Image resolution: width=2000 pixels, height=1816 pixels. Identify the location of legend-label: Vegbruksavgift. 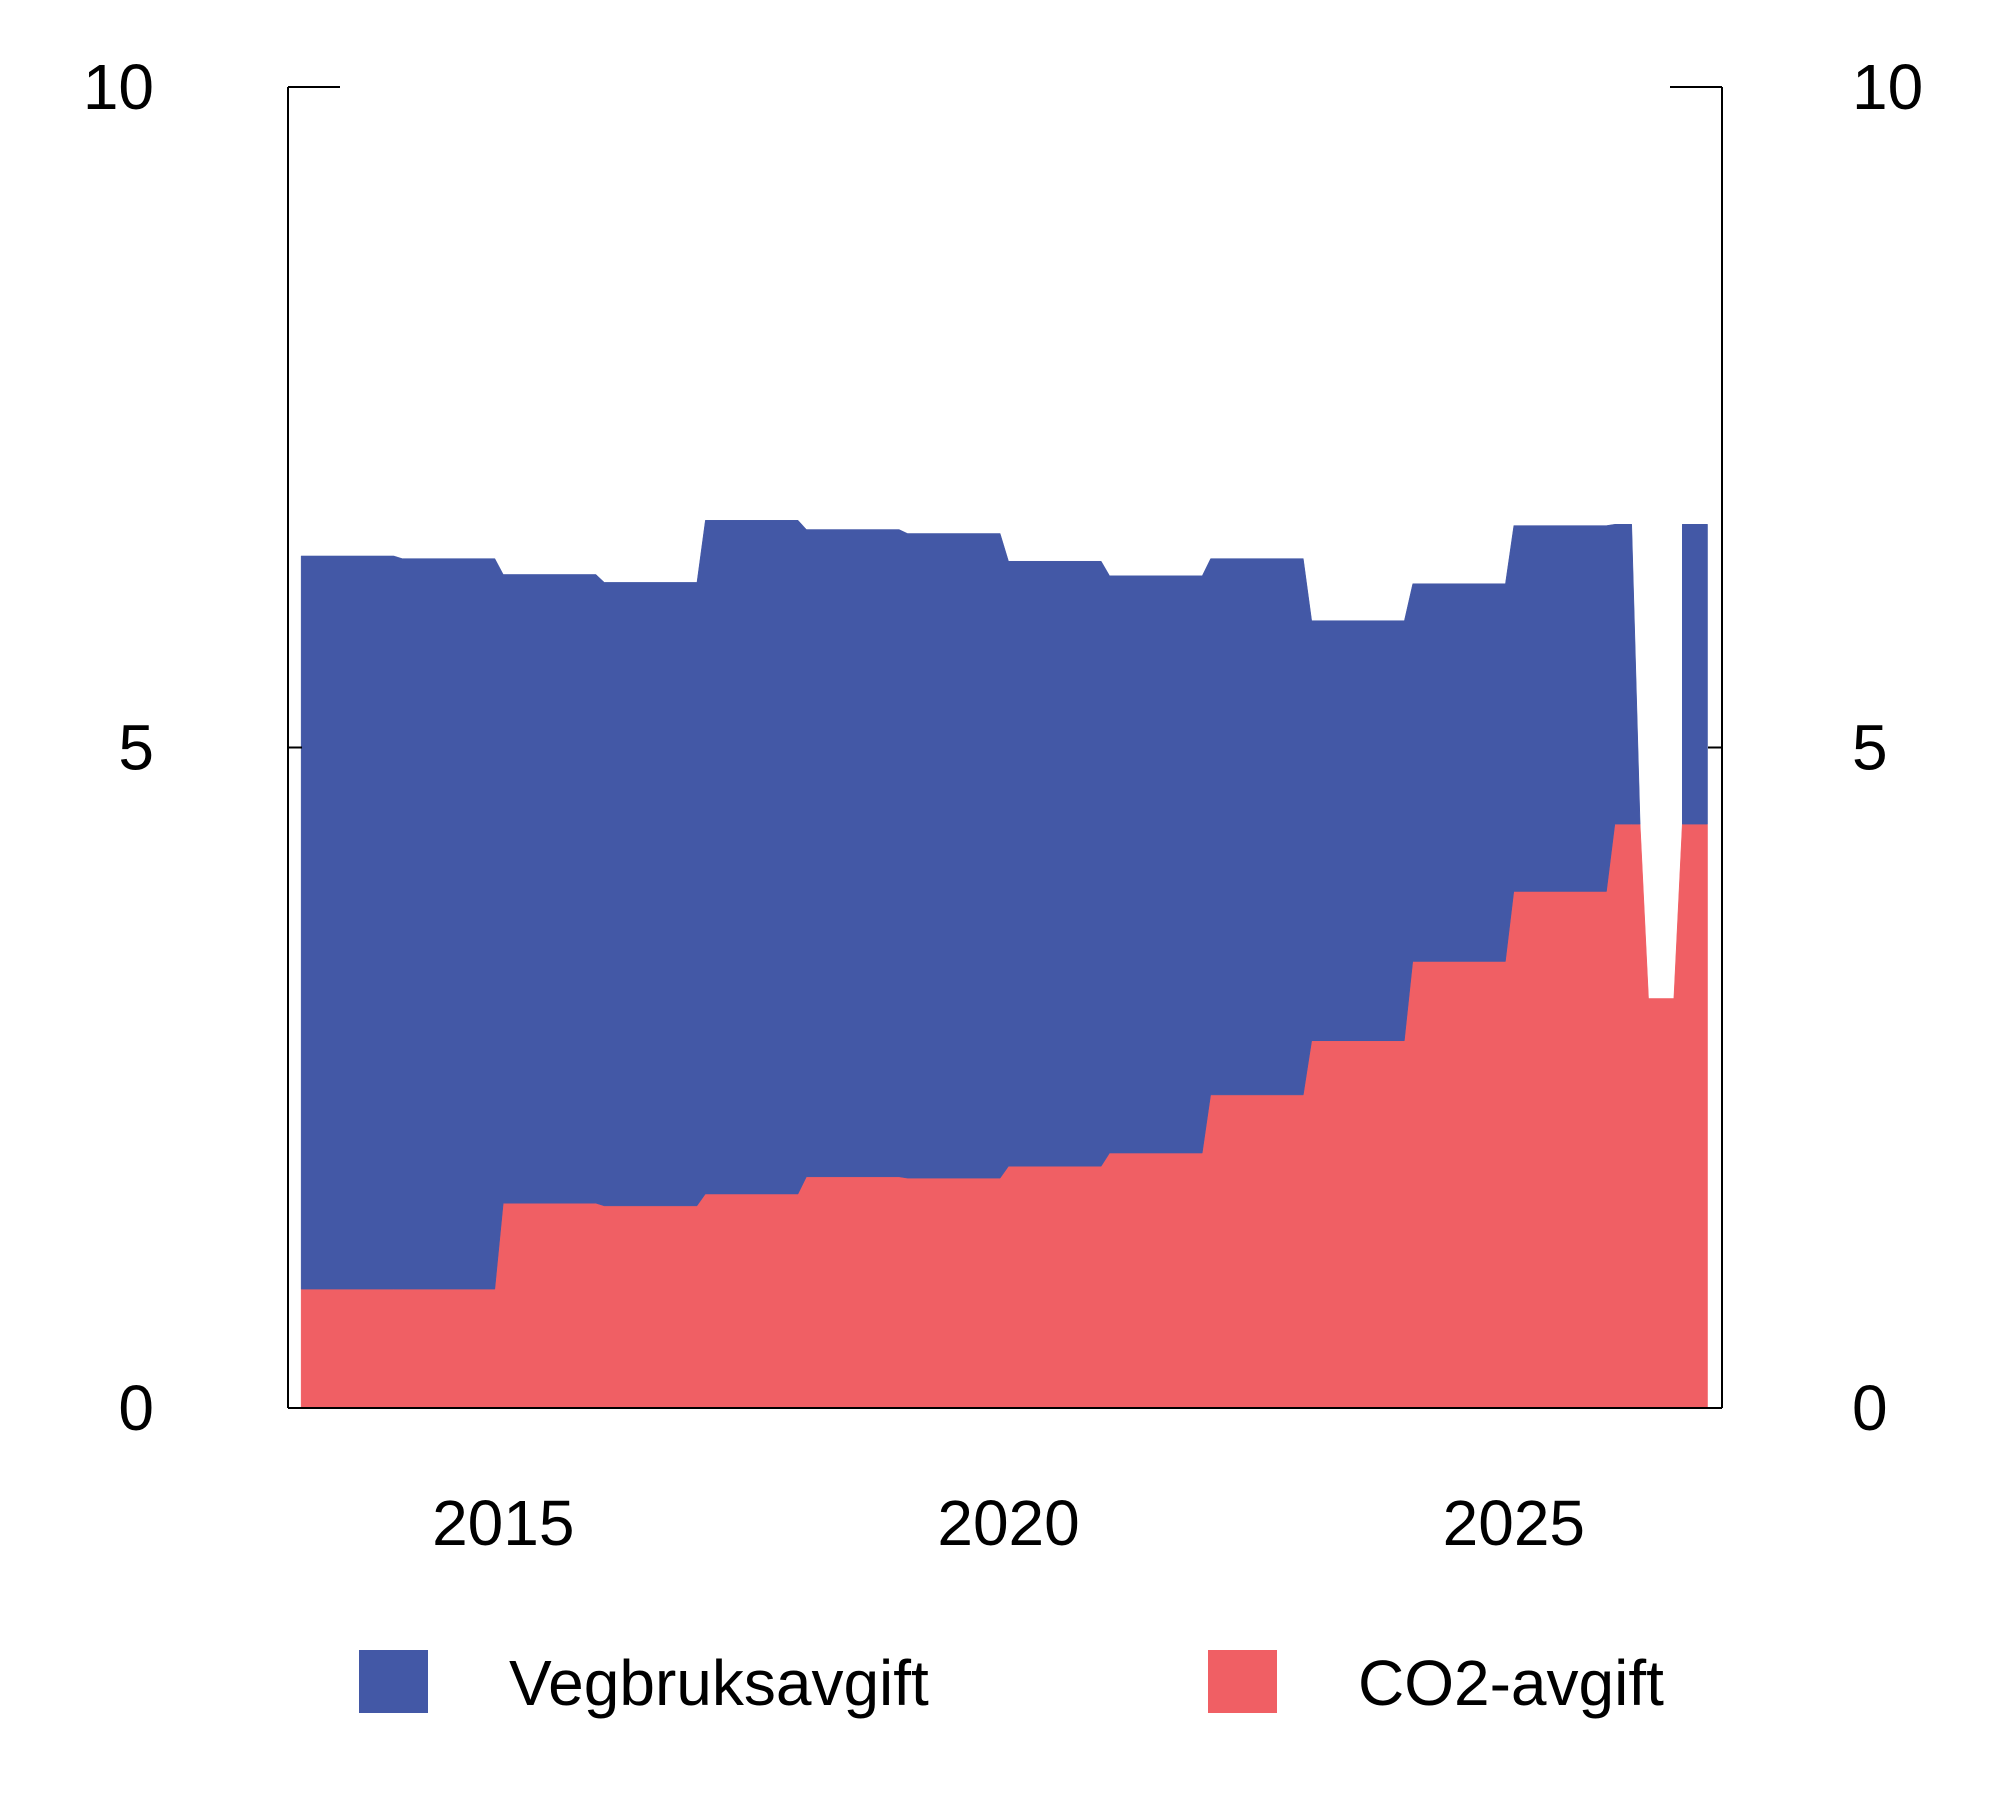
(719, 1683).